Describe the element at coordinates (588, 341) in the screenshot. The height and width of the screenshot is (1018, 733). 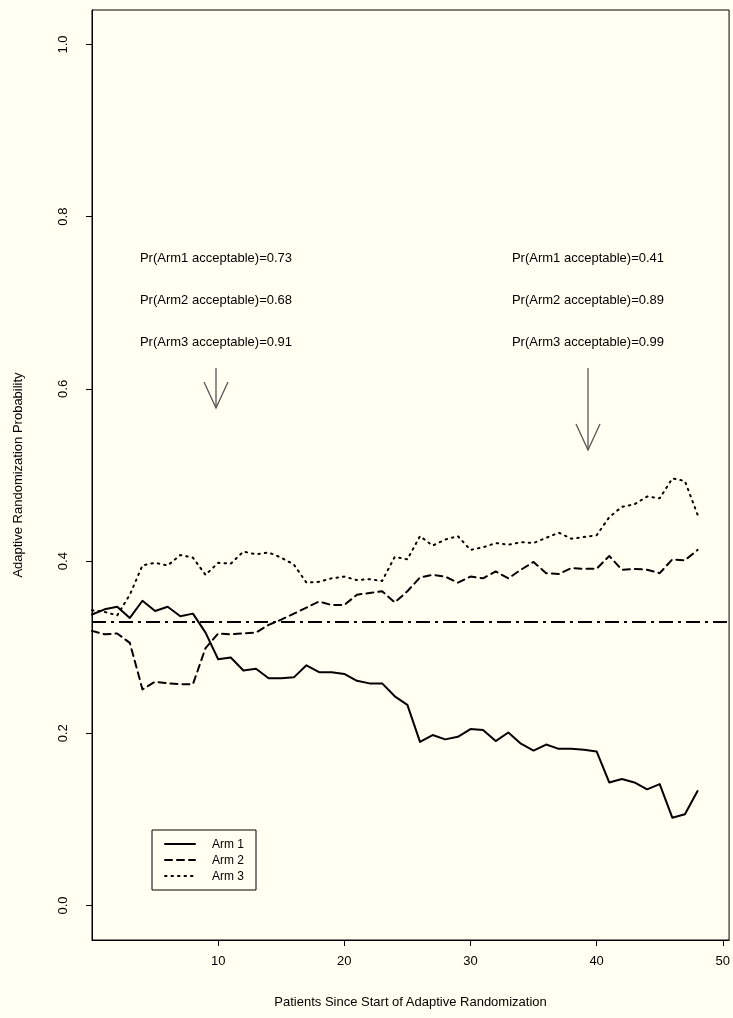
I see `annotation: Pr(Arm3 acceptable)=0.99` at that location.